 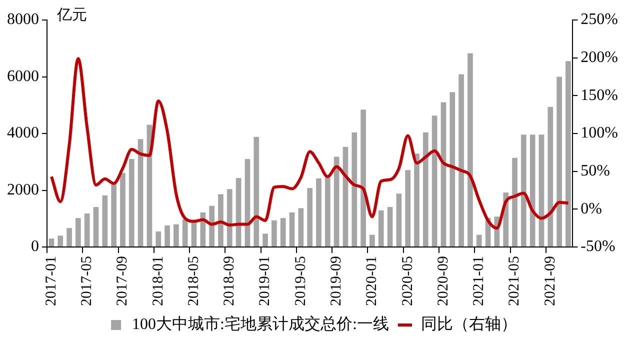 What do you see at coordinates (300, 281) in the screenshot?
I see `x-tick-label: 2019-05` at bounding box center [300, 281].